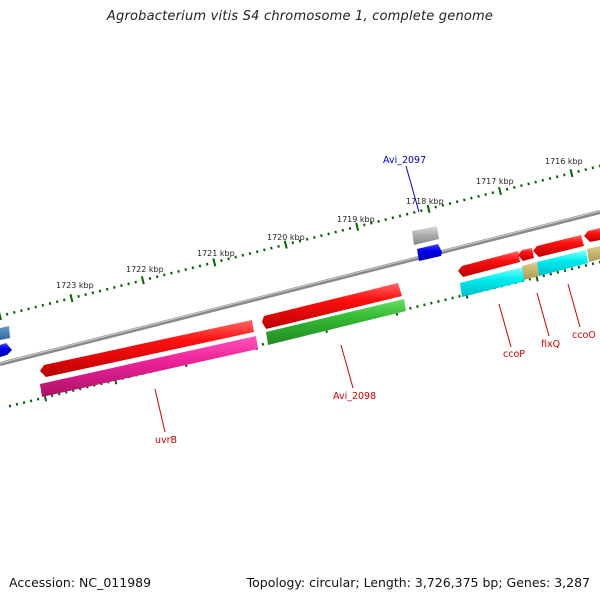 The height and width of the screenshot is (600, 600). I want to click on leader-avi2097, so click(412, 189).